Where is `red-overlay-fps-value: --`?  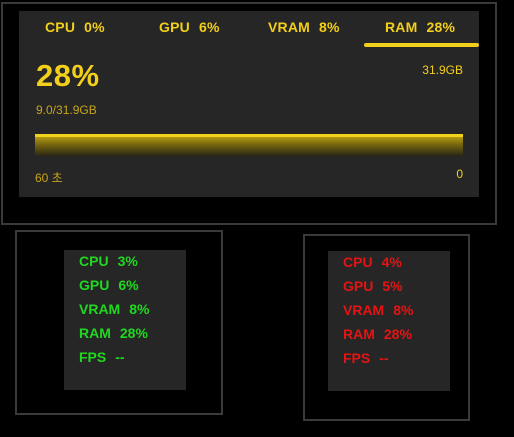
red-overlay-fps-value: -- is located at coordinates (384, 358).